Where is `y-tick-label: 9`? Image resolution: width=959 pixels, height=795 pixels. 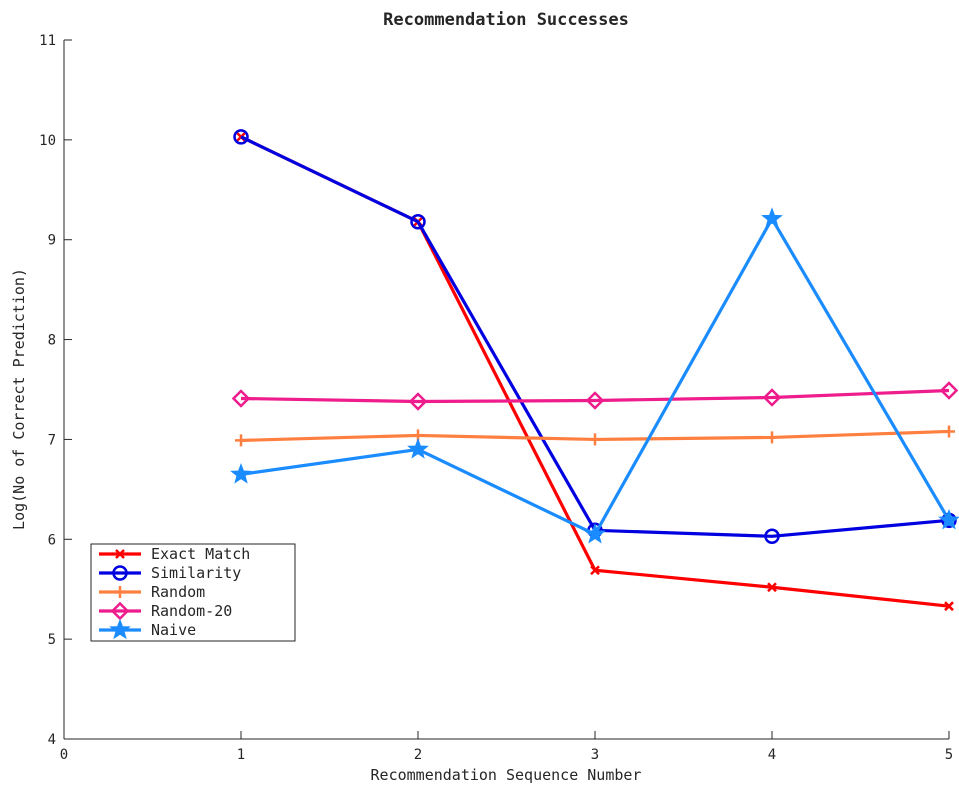 y-tick-label: 9 is located at coordinates (52, 241).